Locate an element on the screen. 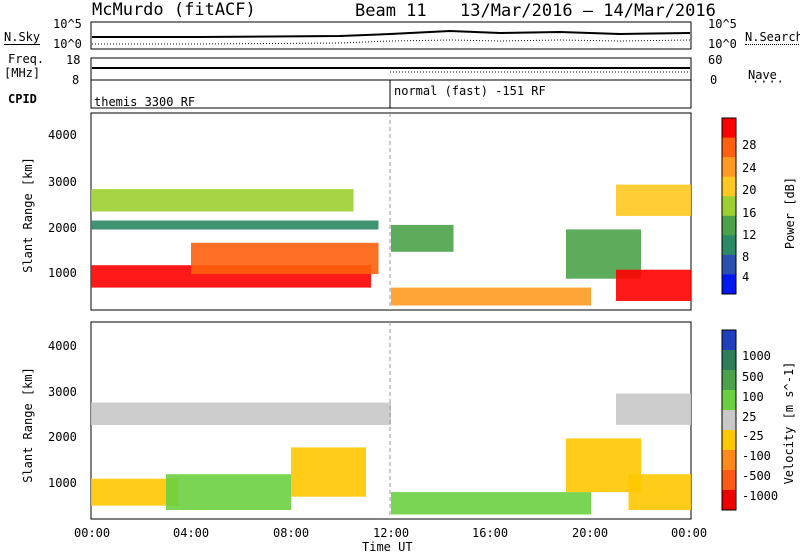 This screenshot has width=800, height=554. nsky-nsearch-panel is located at coordinates (391, 35).